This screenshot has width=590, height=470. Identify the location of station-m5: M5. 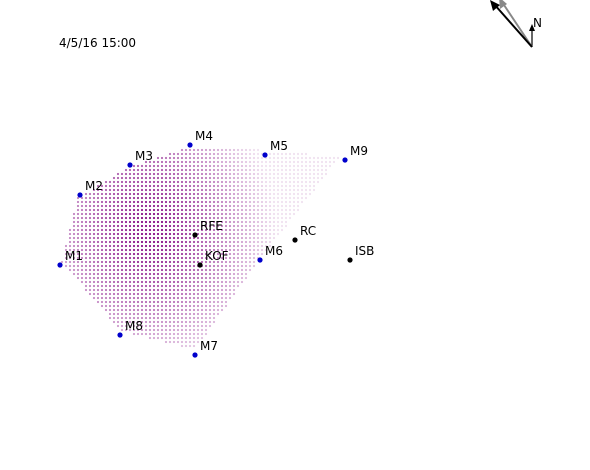
(275, 148).